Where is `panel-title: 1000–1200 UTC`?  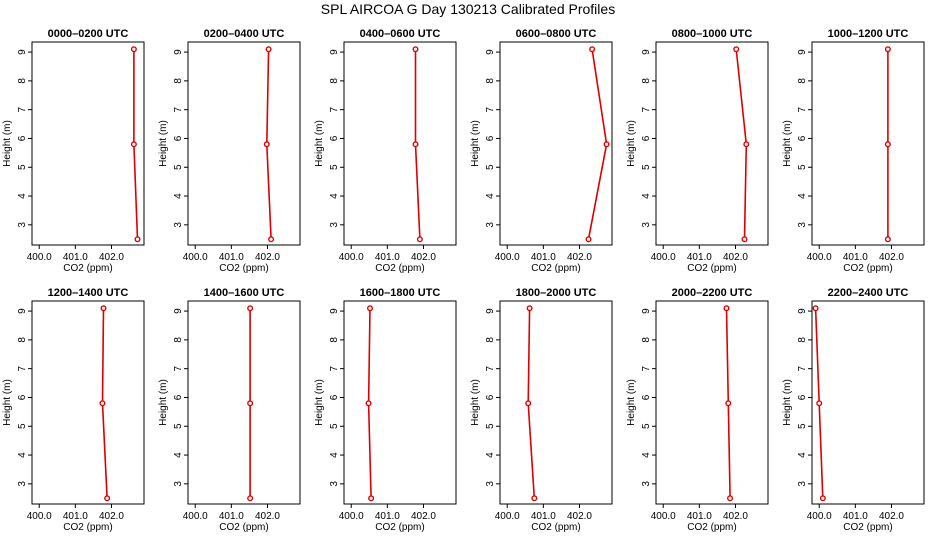 panel-title: 1000–1200 UTC is located at coordinates (868, 34).